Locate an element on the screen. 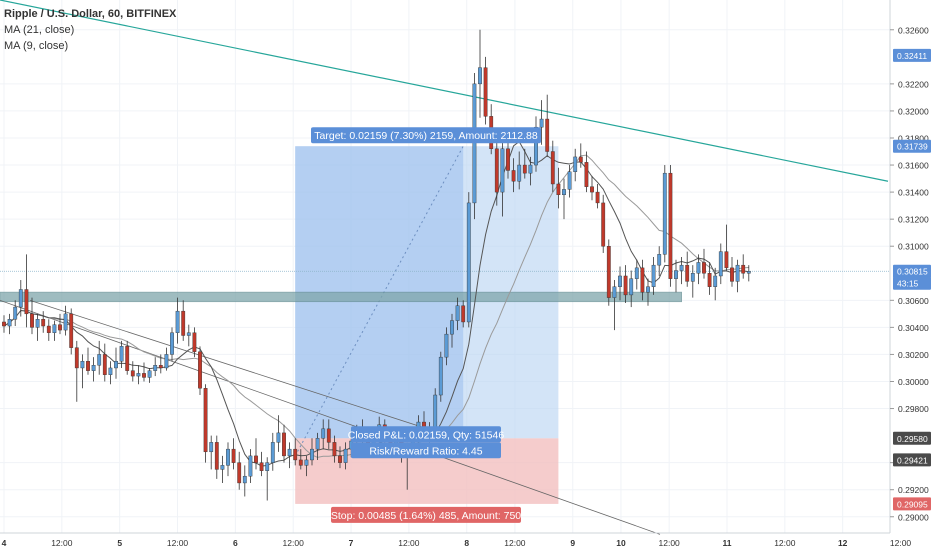 The image size is (932, 555). time-tick-label: 7 is located at coordinates (351, 543).